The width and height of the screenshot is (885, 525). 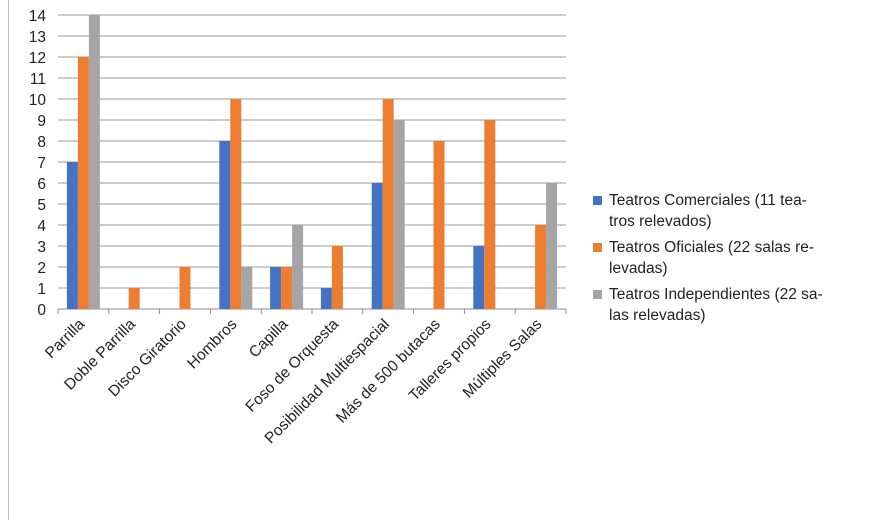 What do you see at coordinates (8, 260) in the screenshot?
I see `left-border-line` at bounding box center [8, 260].